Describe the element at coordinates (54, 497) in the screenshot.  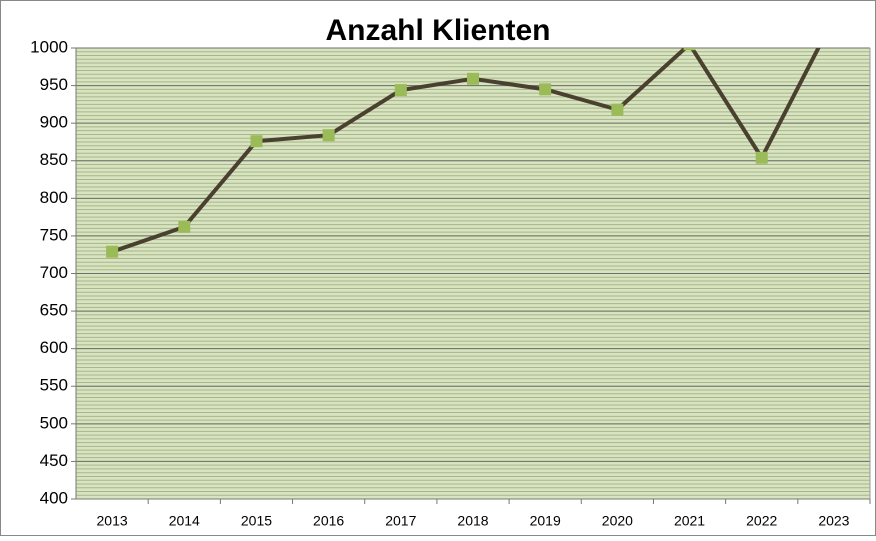
I see `y-tick-label: 400` at that location.